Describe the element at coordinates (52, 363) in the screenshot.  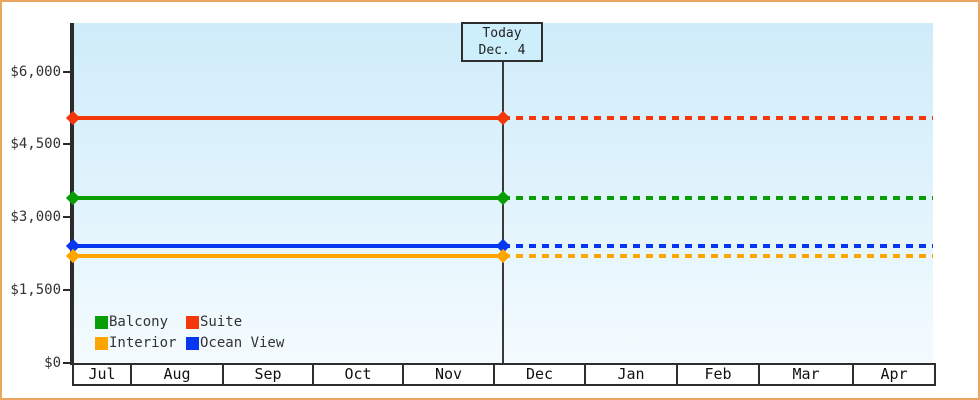
I see `y-tick-label: $0` at that location.